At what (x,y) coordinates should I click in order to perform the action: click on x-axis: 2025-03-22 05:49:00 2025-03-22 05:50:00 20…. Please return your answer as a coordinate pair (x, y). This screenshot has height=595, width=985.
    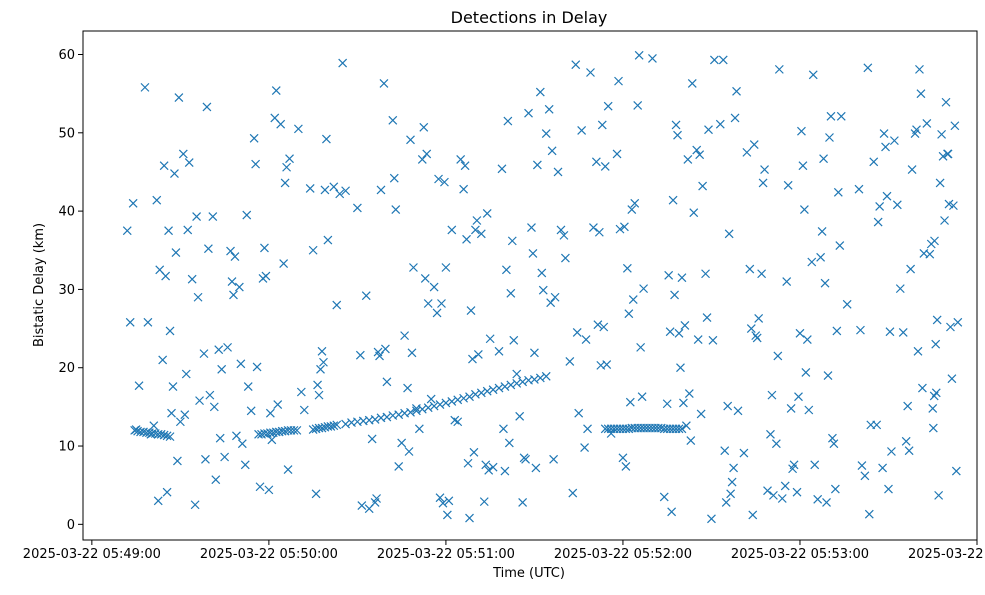
    Looking at the image, I should click on (504, 551).